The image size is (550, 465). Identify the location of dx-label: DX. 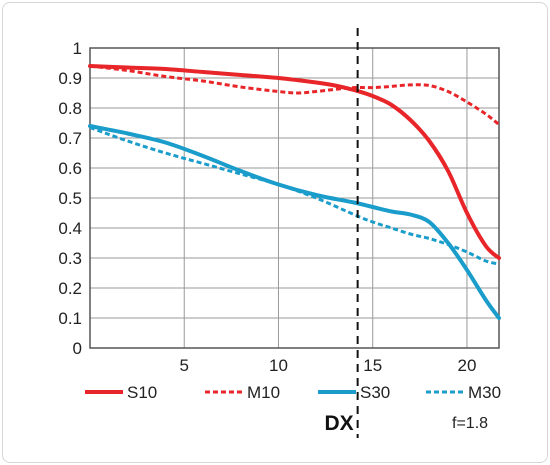
(338, 423).